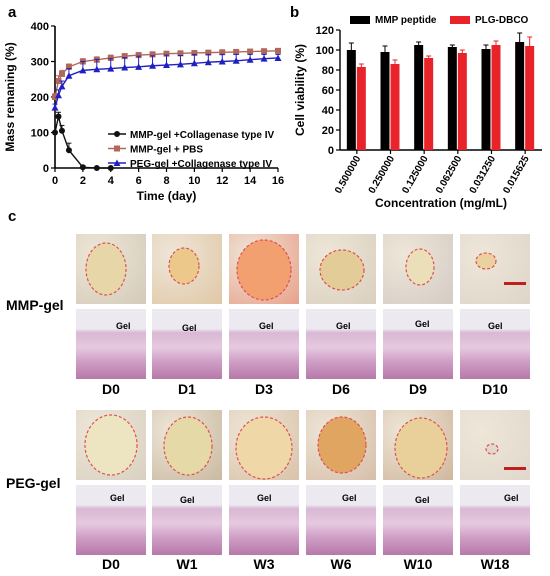  I want to click on timepoint-label: D9, so click(418, 389).